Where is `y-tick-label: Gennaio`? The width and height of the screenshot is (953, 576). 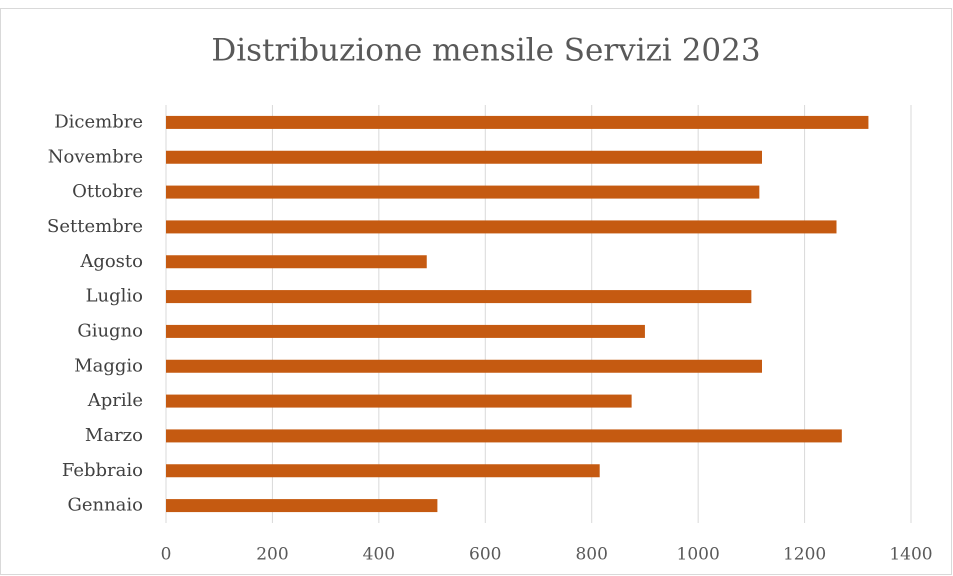 y-tick-label: Gennaio is located at coordinates (105, 505).